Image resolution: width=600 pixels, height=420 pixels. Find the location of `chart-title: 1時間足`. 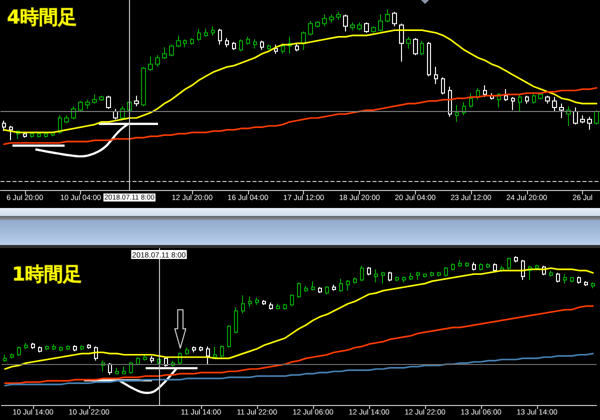

chart-title: 1時間足 is located at coordinates (47, 275).